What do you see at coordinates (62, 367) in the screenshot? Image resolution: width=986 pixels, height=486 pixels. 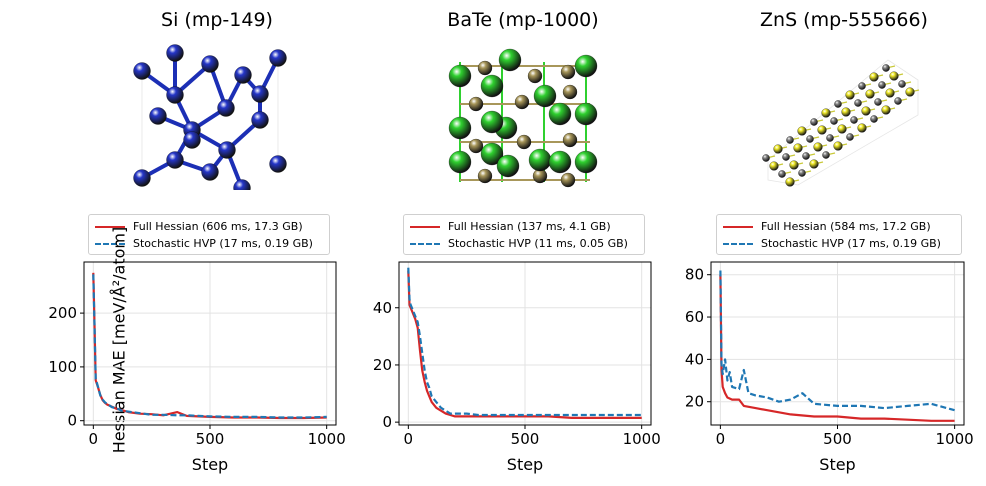 I see `y-tick-label: 100` at bounding box center [62, 367].